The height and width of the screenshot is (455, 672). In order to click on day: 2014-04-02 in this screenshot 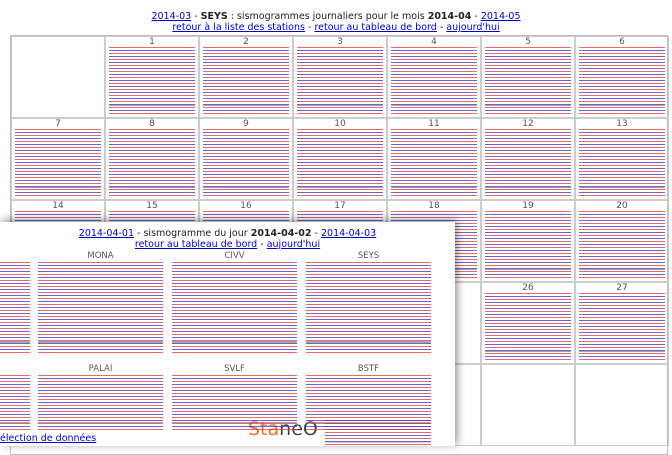, I will do `click(281, 233)`.